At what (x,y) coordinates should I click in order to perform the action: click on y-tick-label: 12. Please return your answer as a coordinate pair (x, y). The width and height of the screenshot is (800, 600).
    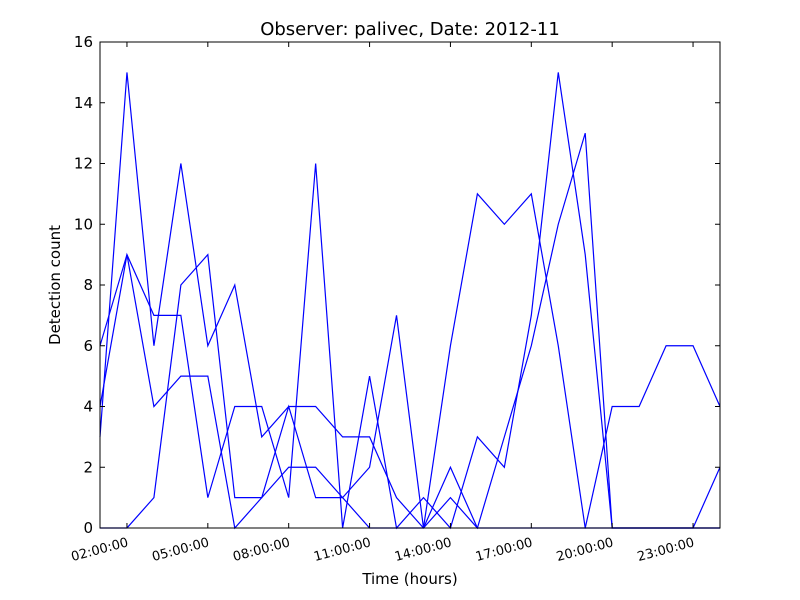
    Looking at the image, I should click on (83, 164).